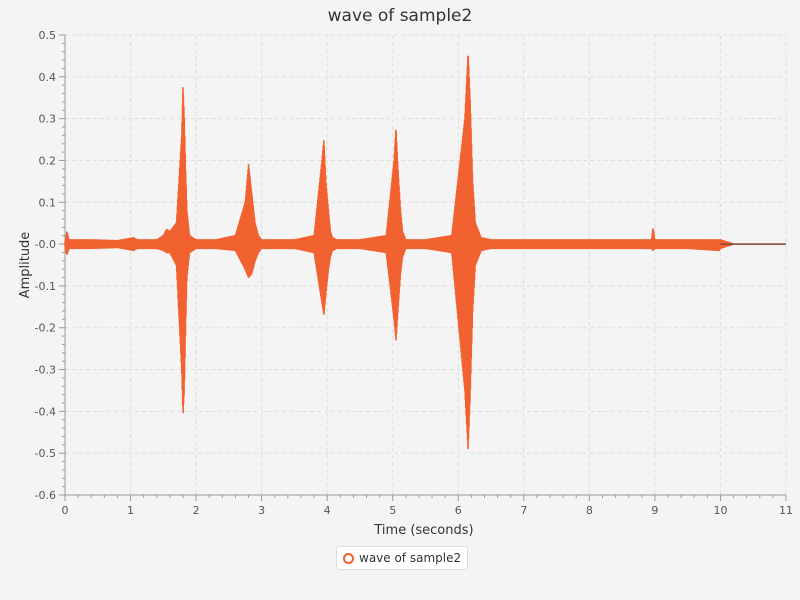  Describe the element at coordinates (392, 510) in the screenshot. I see `x-tick-label: 5` at that location.